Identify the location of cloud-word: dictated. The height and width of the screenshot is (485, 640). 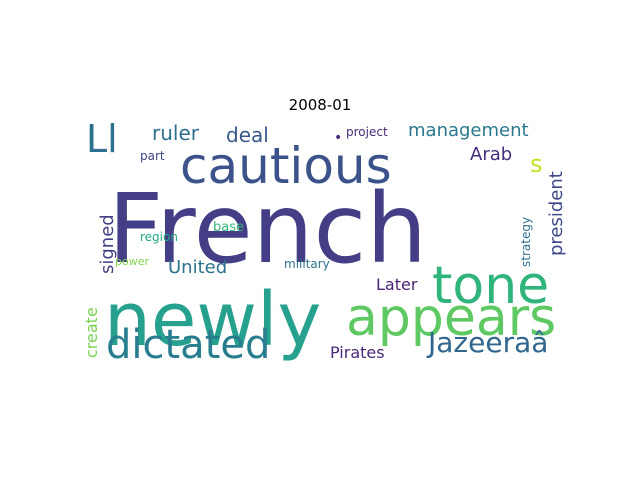
(188, 345).